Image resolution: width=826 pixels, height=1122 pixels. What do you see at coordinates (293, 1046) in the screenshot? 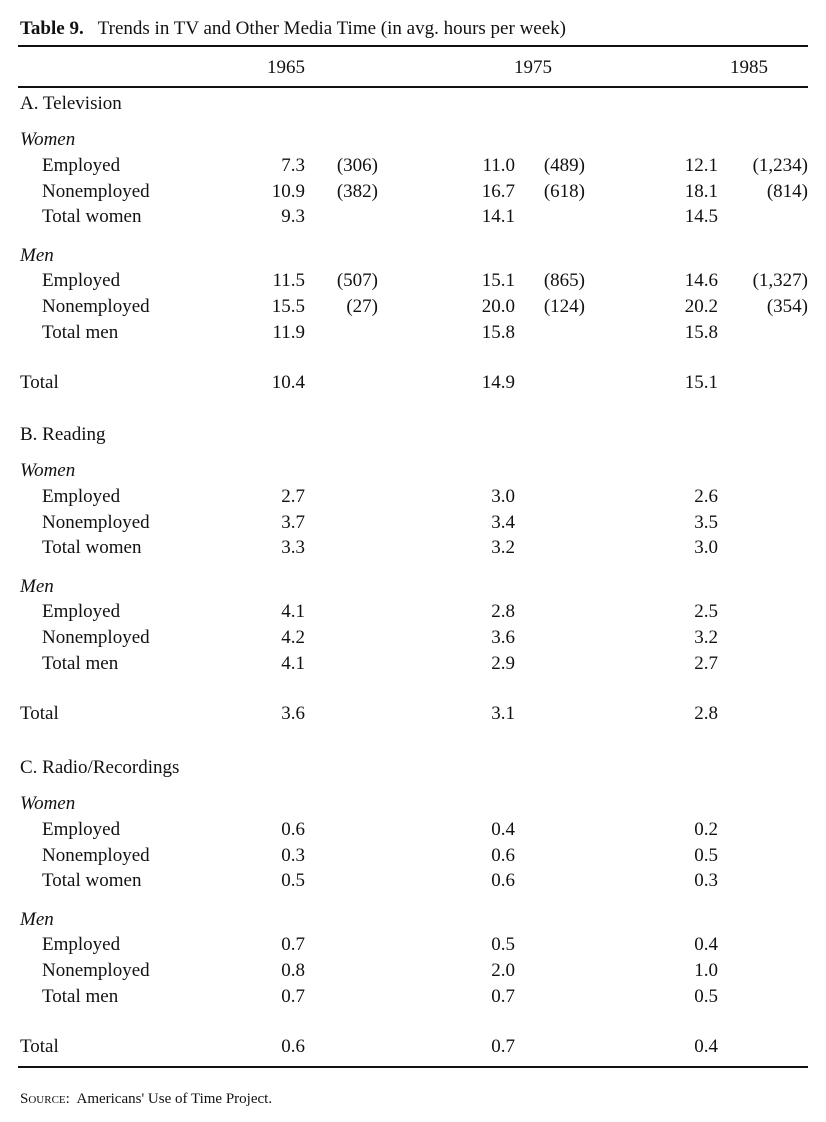
I see `total-value: 0.6` at bounding box center [293, 1046].